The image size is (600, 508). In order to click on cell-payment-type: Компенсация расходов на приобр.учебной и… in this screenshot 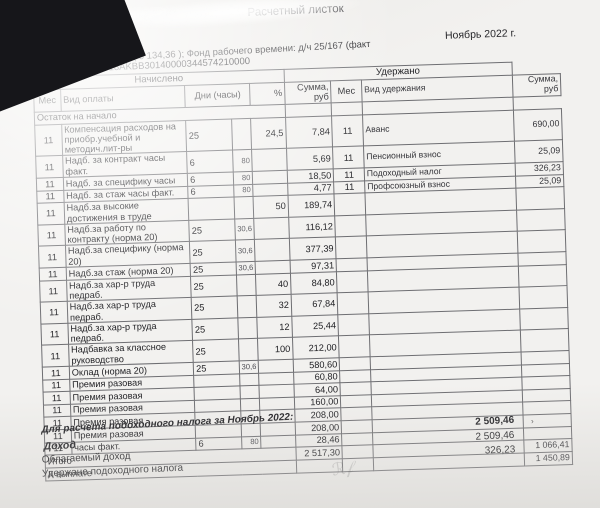, I will do `click(124, 138)`.